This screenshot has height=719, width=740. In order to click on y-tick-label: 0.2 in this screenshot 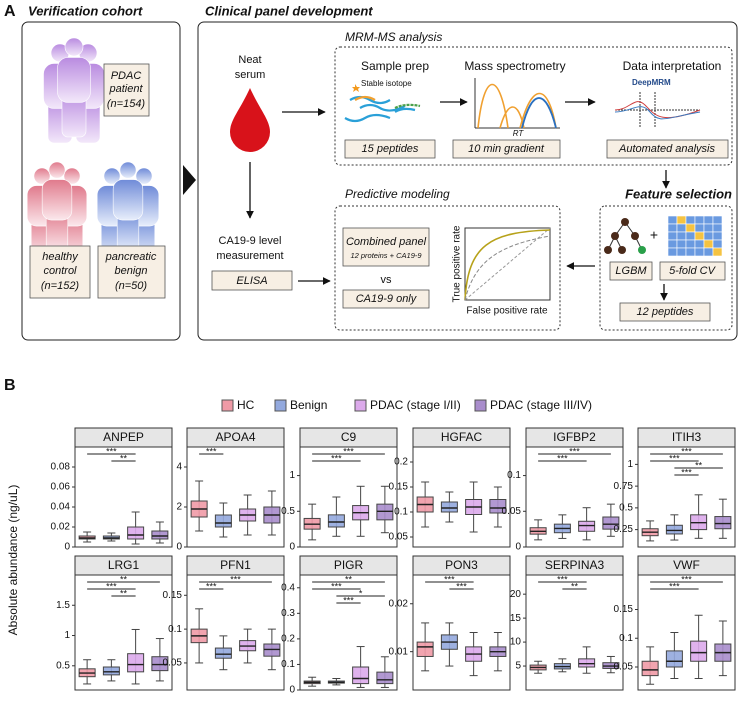, I will do `click(401, 462)`.